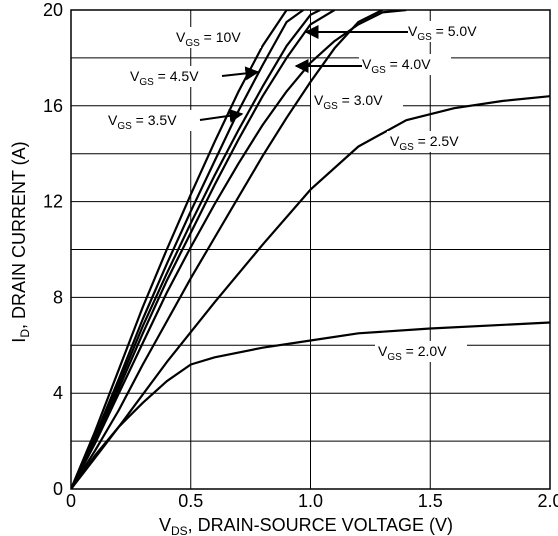  What do you see at coordinates (190, 501) in the screenshot?
I see `x-tick-label: 0.5` at bounding box center [190, 501].